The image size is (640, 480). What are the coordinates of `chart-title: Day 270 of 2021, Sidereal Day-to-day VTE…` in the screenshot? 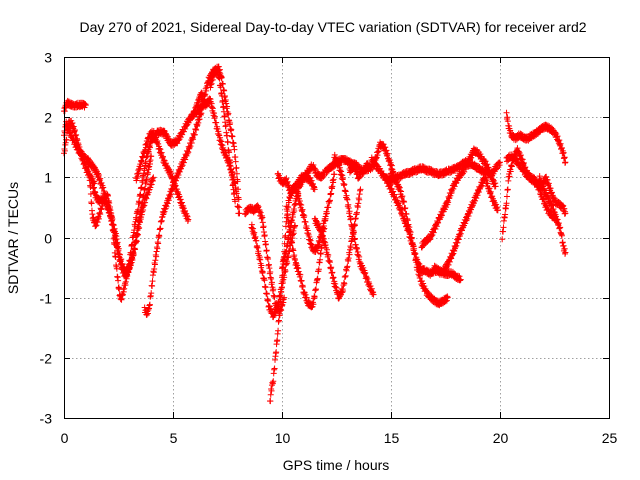 It's located at (332, 27).